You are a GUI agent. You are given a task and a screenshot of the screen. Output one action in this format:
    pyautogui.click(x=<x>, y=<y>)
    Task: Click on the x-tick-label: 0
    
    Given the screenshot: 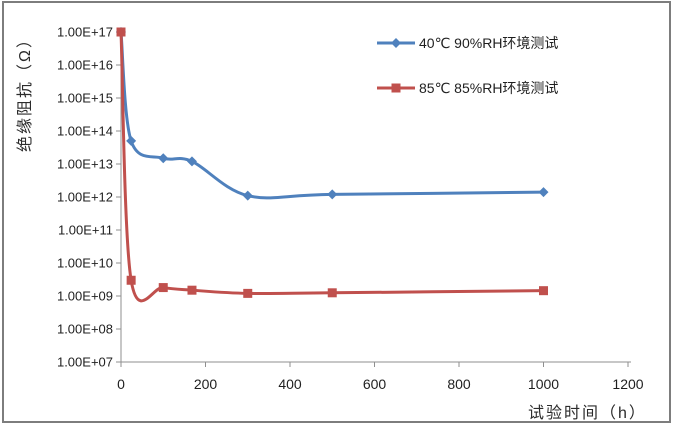 What is the action you would take?
    pyautogui.click(x=121, y=384)
    